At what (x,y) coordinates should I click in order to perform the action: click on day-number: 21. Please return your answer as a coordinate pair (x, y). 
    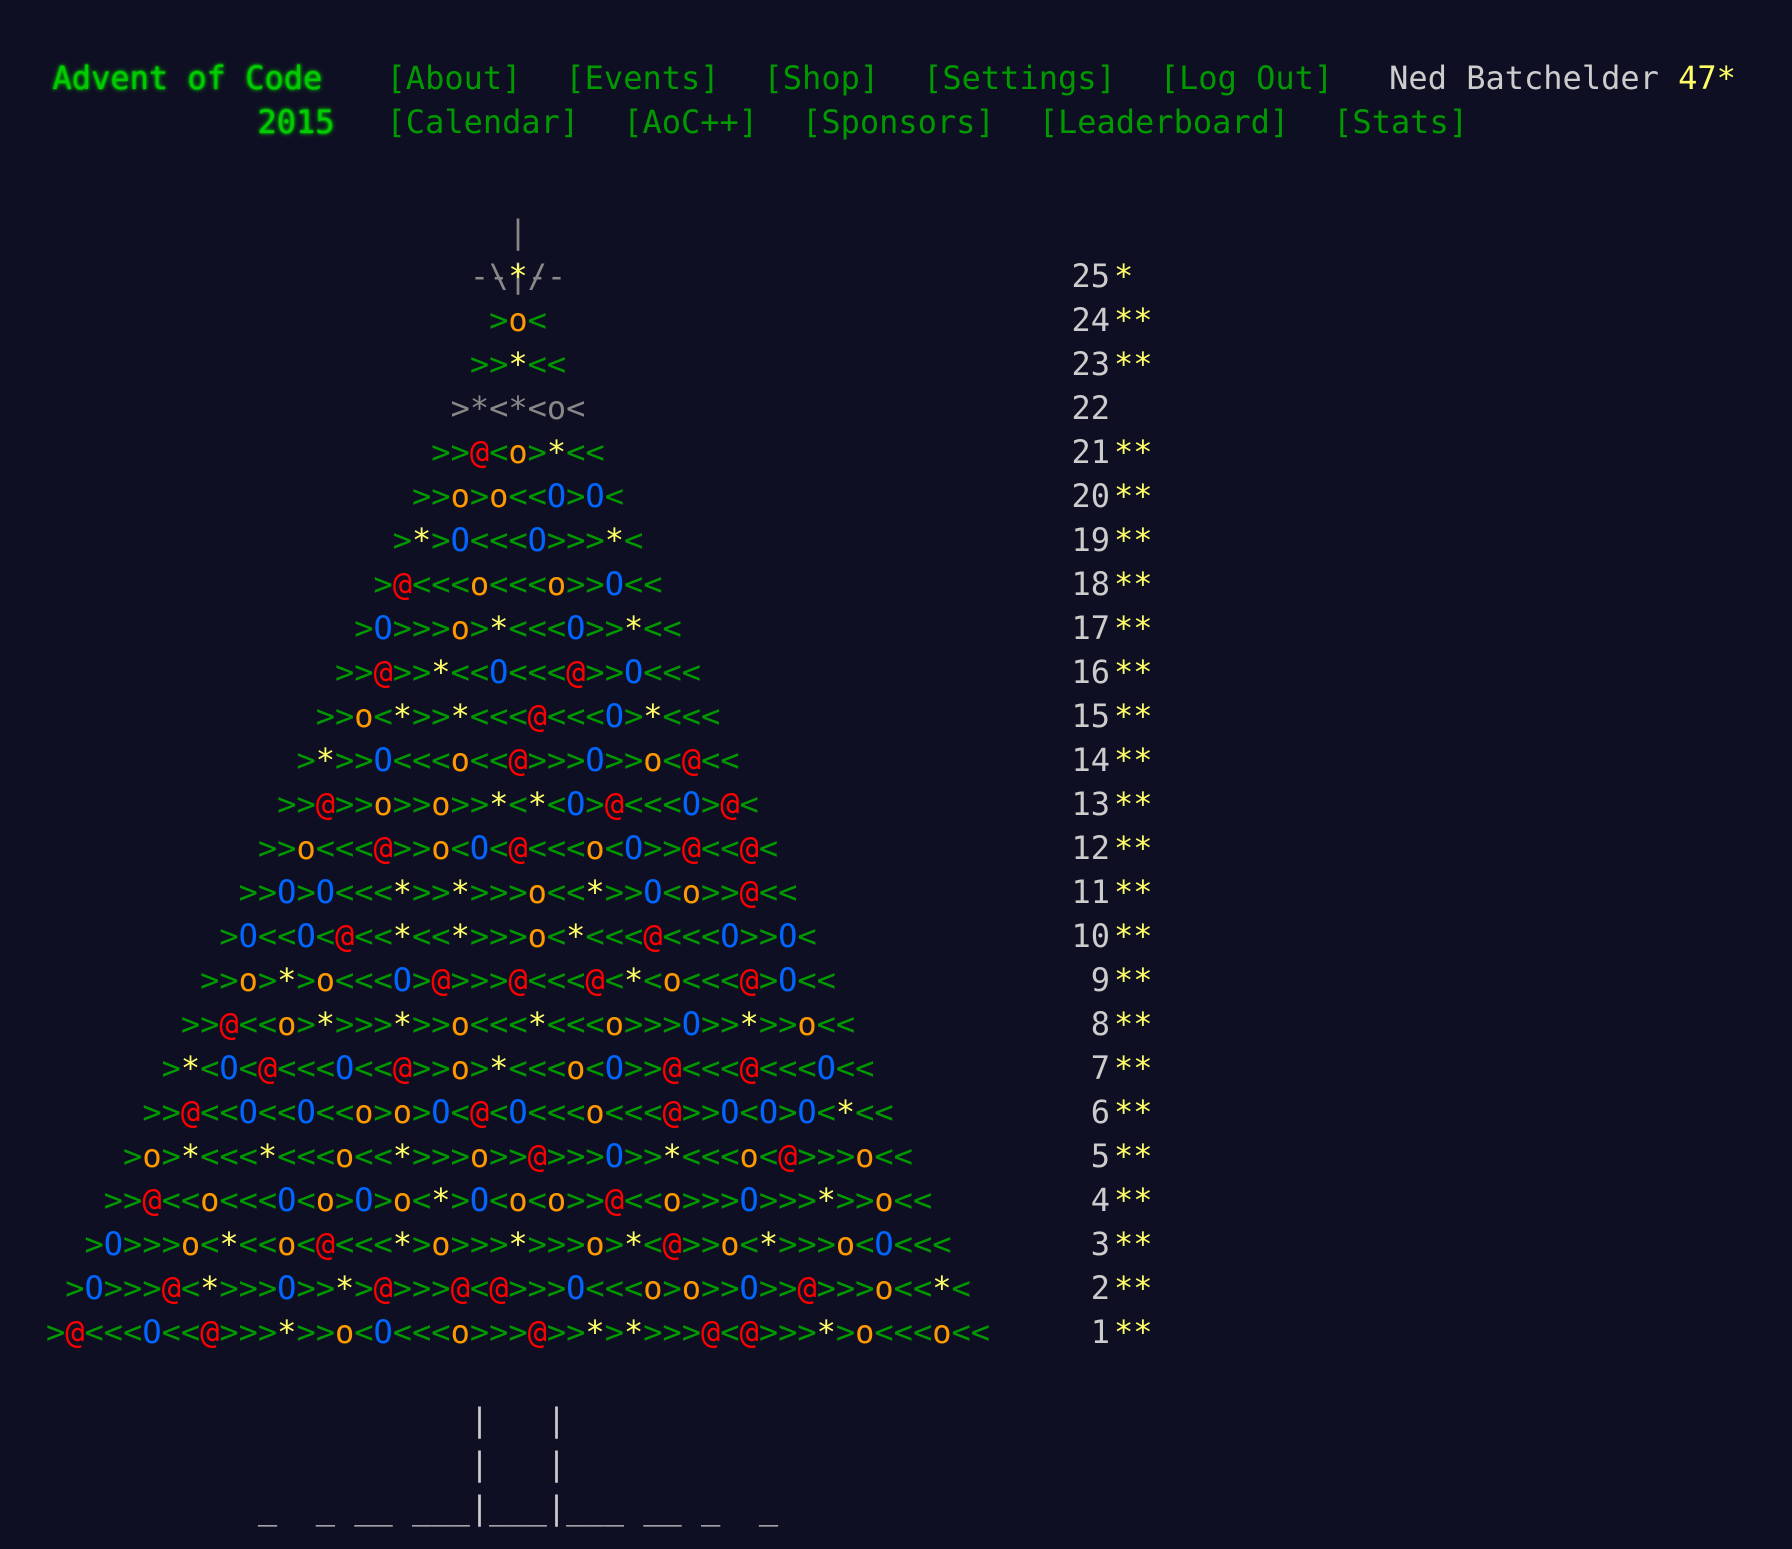
    Looking at the image, I should click on (1090, 452).